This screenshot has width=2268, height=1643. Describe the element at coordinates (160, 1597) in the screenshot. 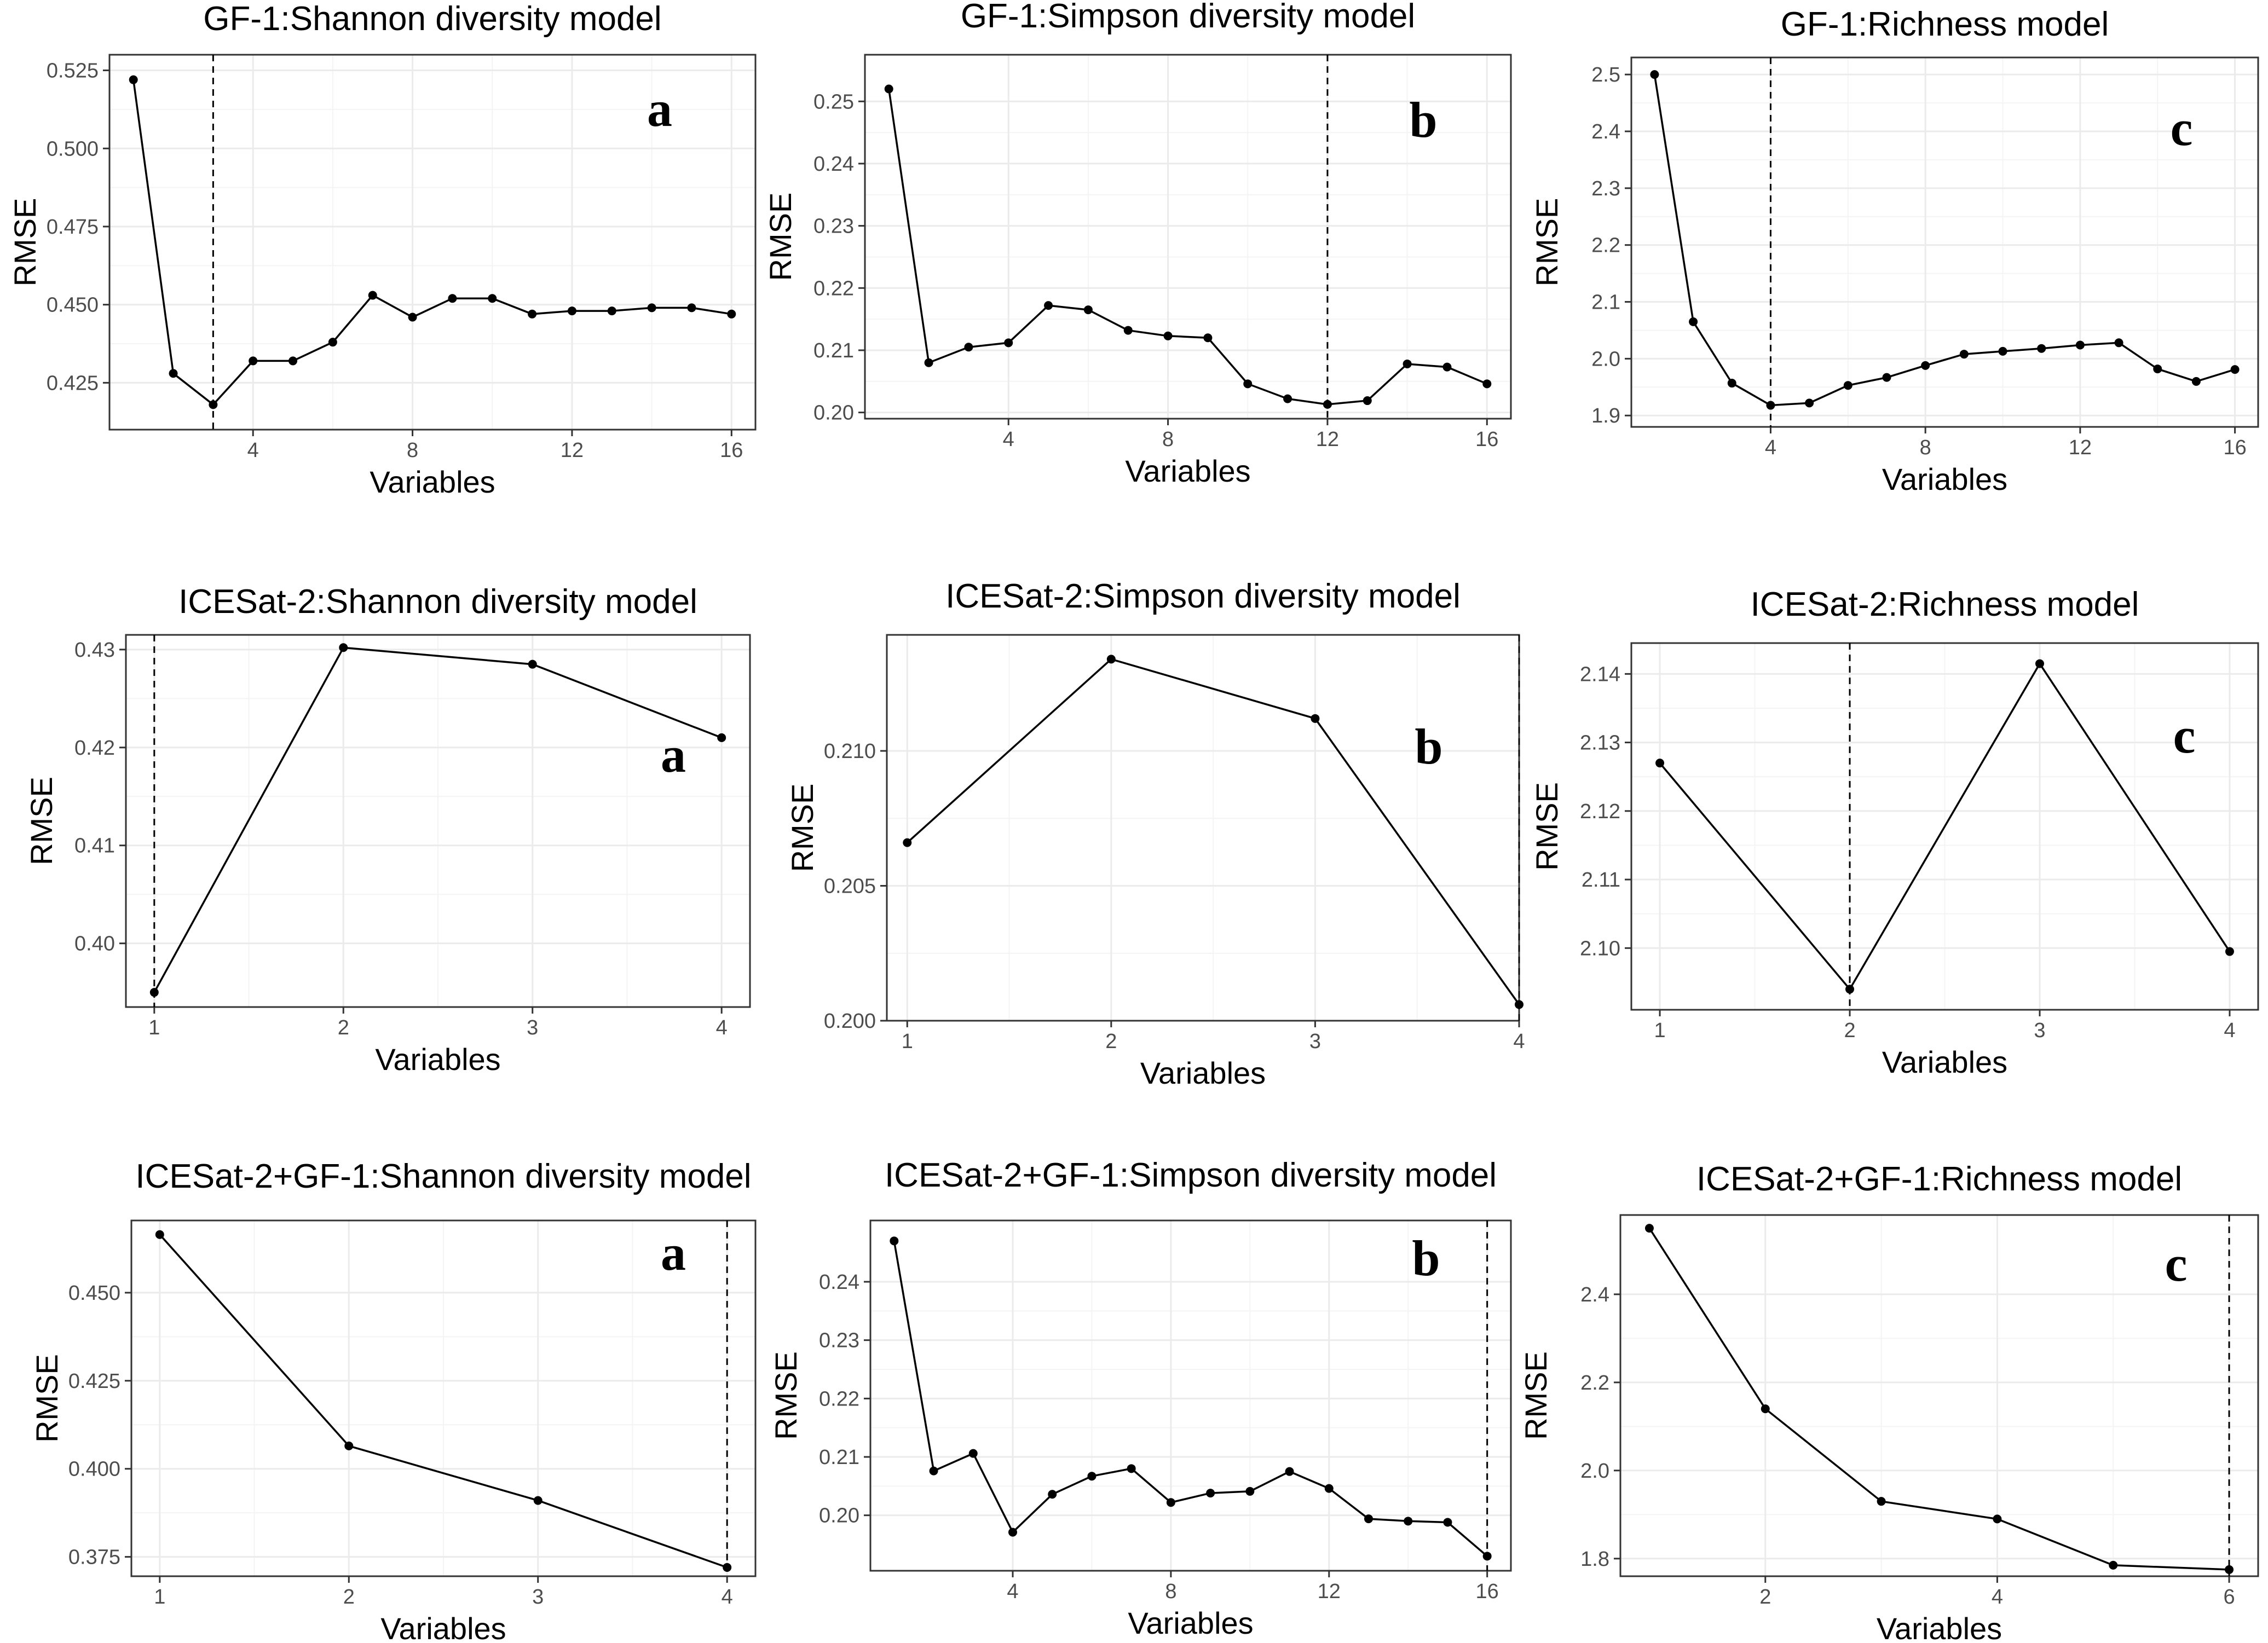

I see `x-tick-label: 1` at that location.